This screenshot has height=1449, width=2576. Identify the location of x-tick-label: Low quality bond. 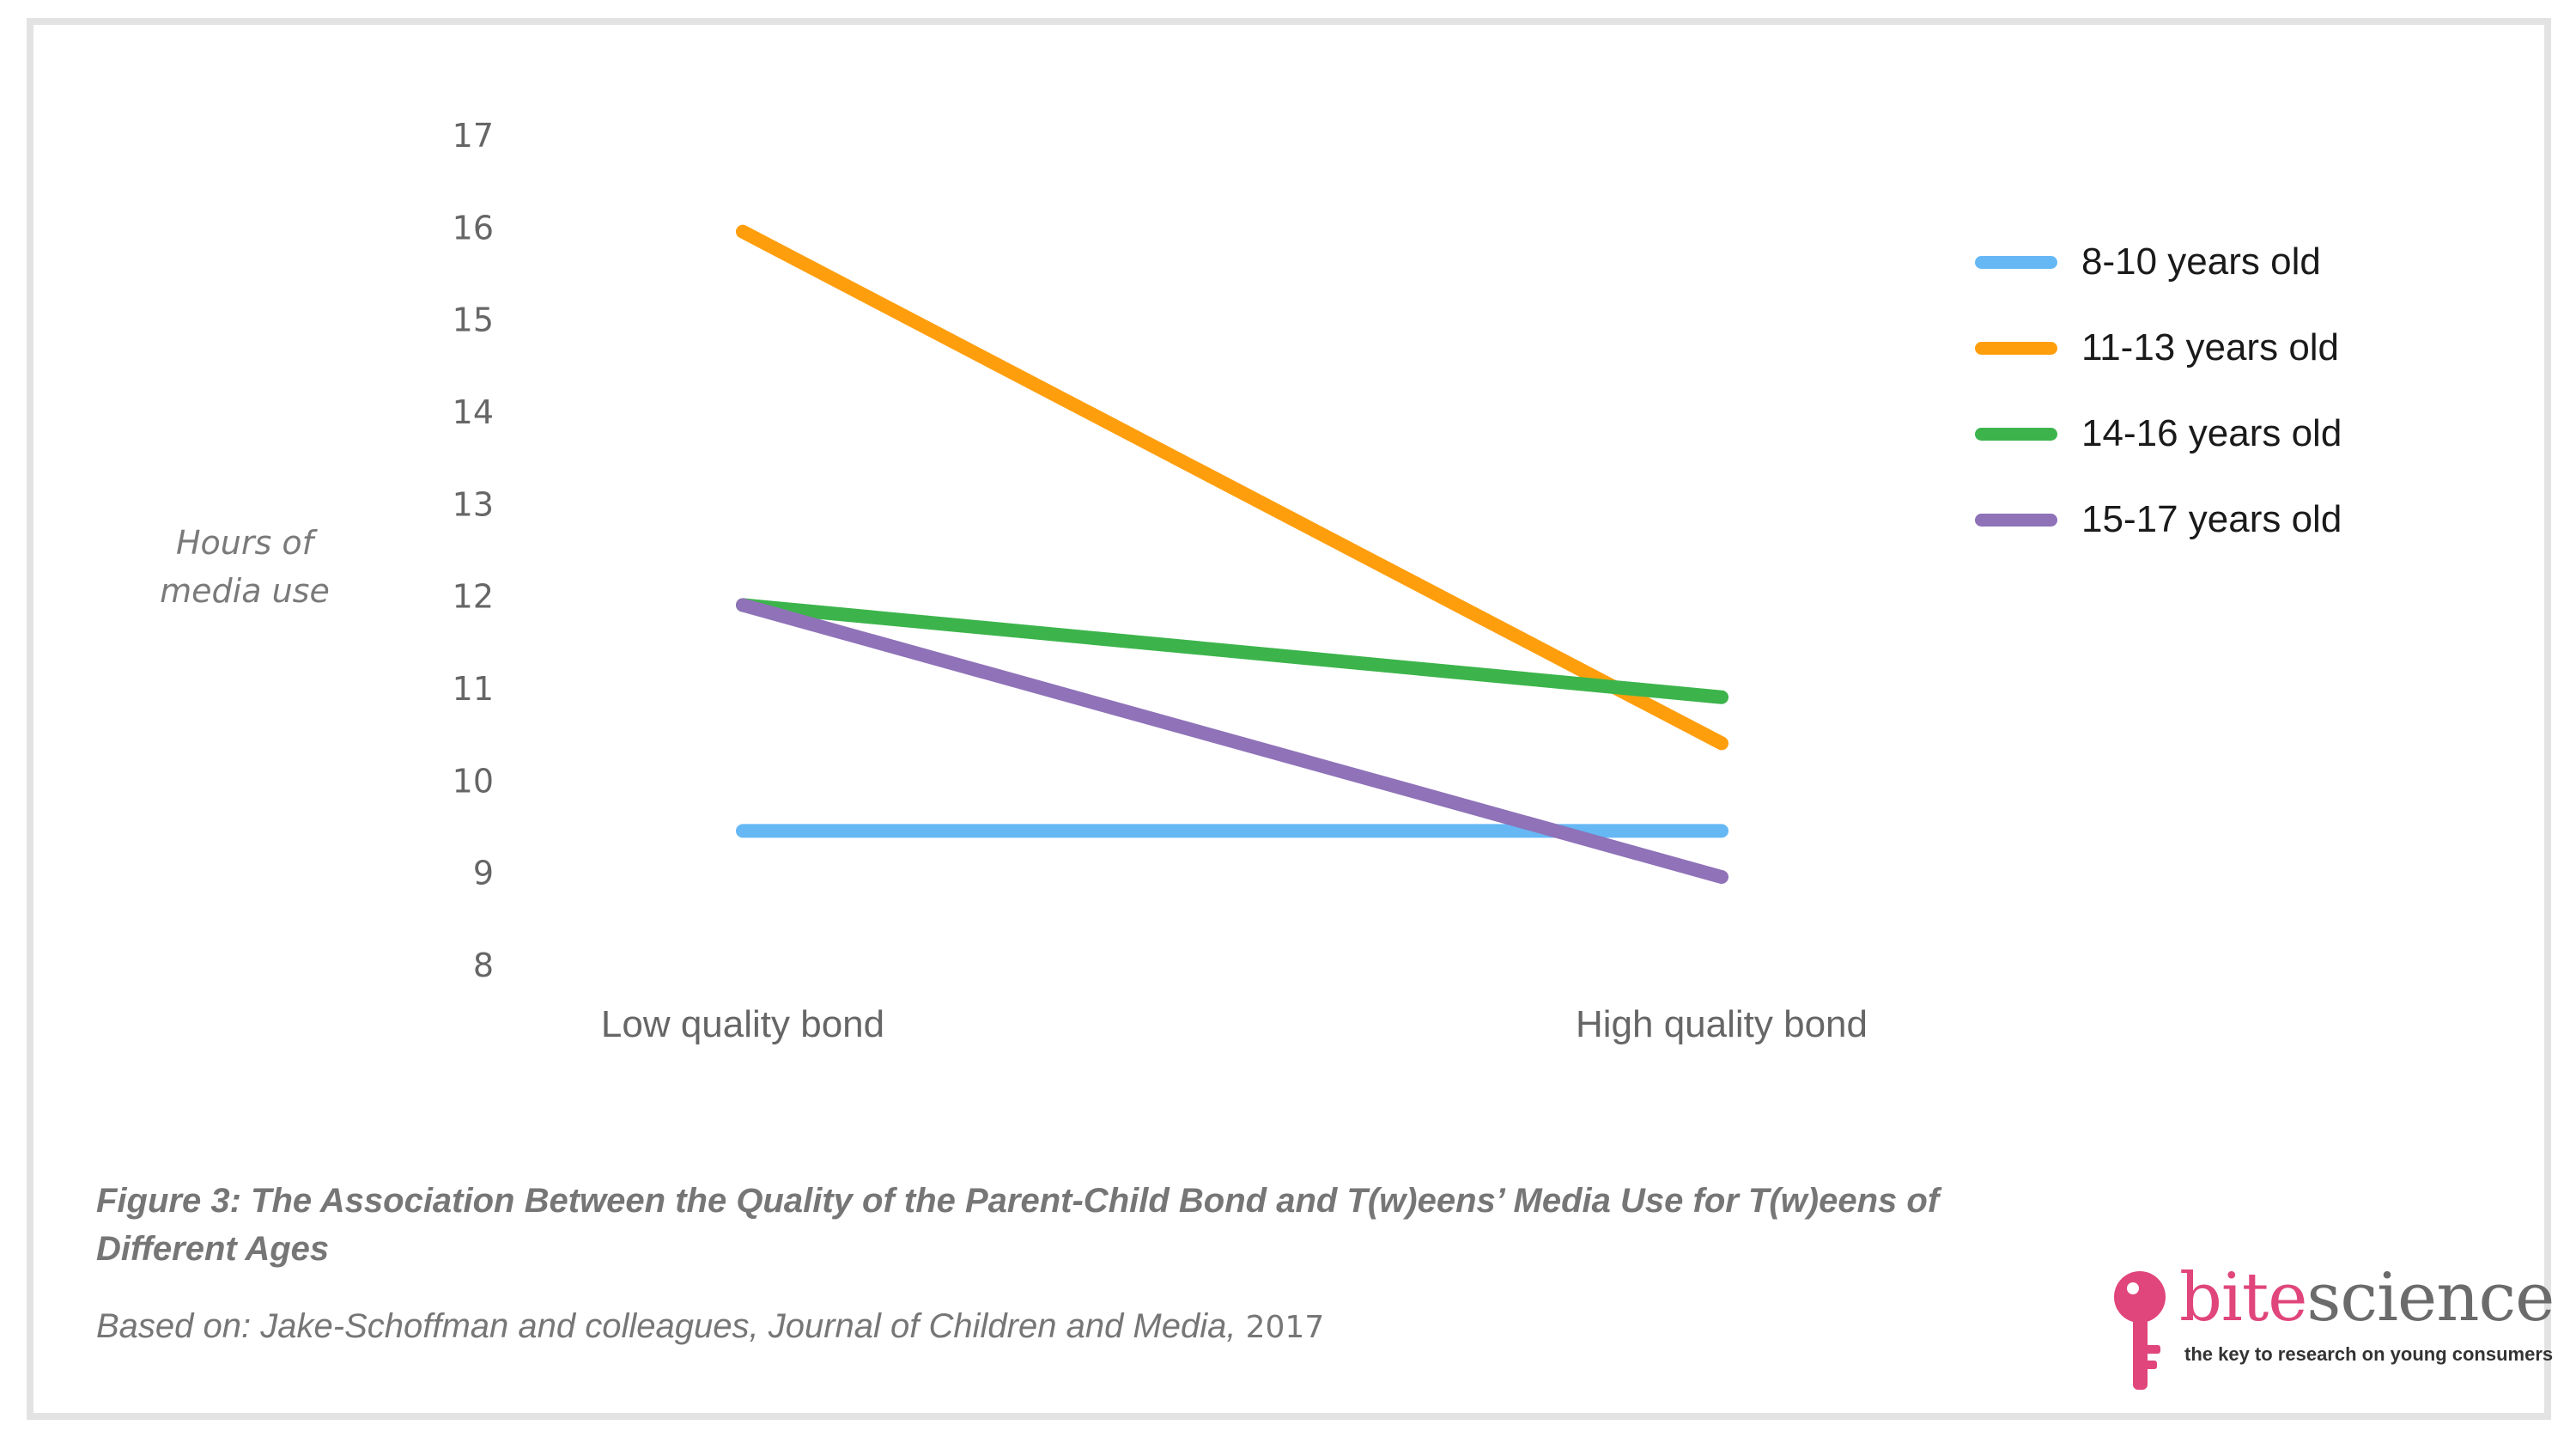
(742, 1024).